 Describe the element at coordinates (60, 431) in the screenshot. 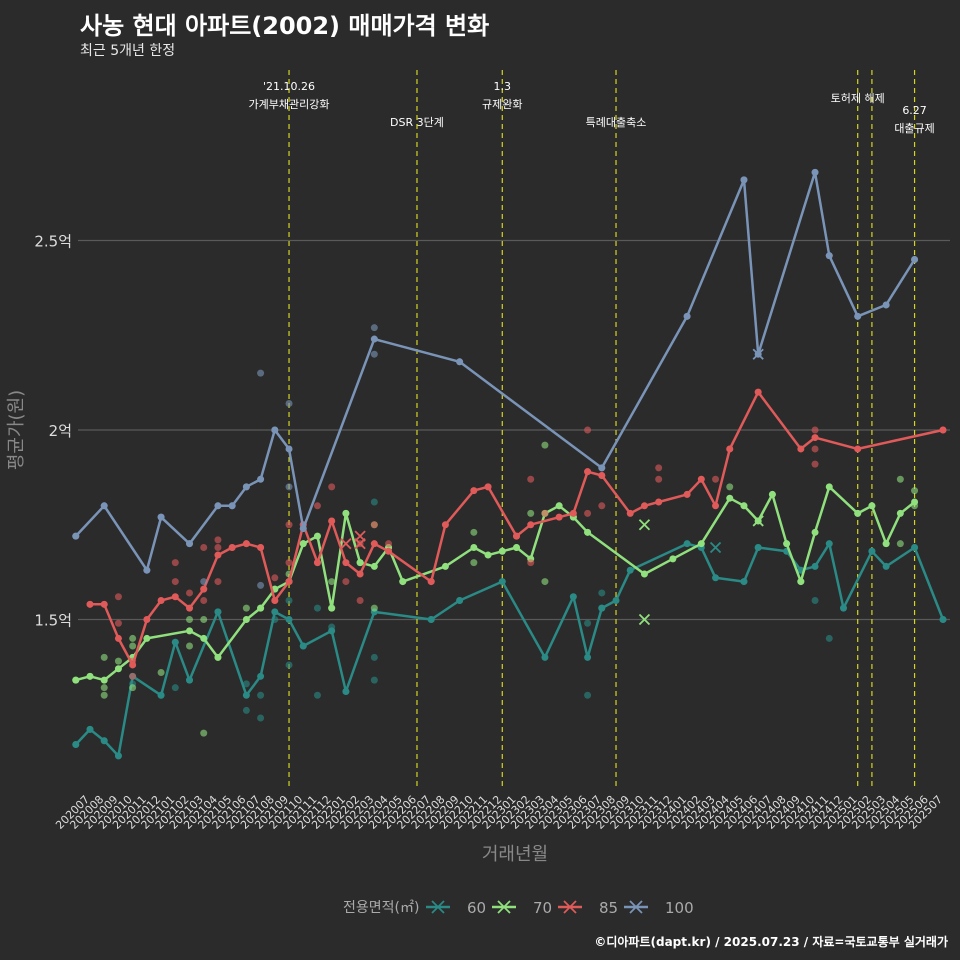

I see `y-tick-label: 2억` at that location.